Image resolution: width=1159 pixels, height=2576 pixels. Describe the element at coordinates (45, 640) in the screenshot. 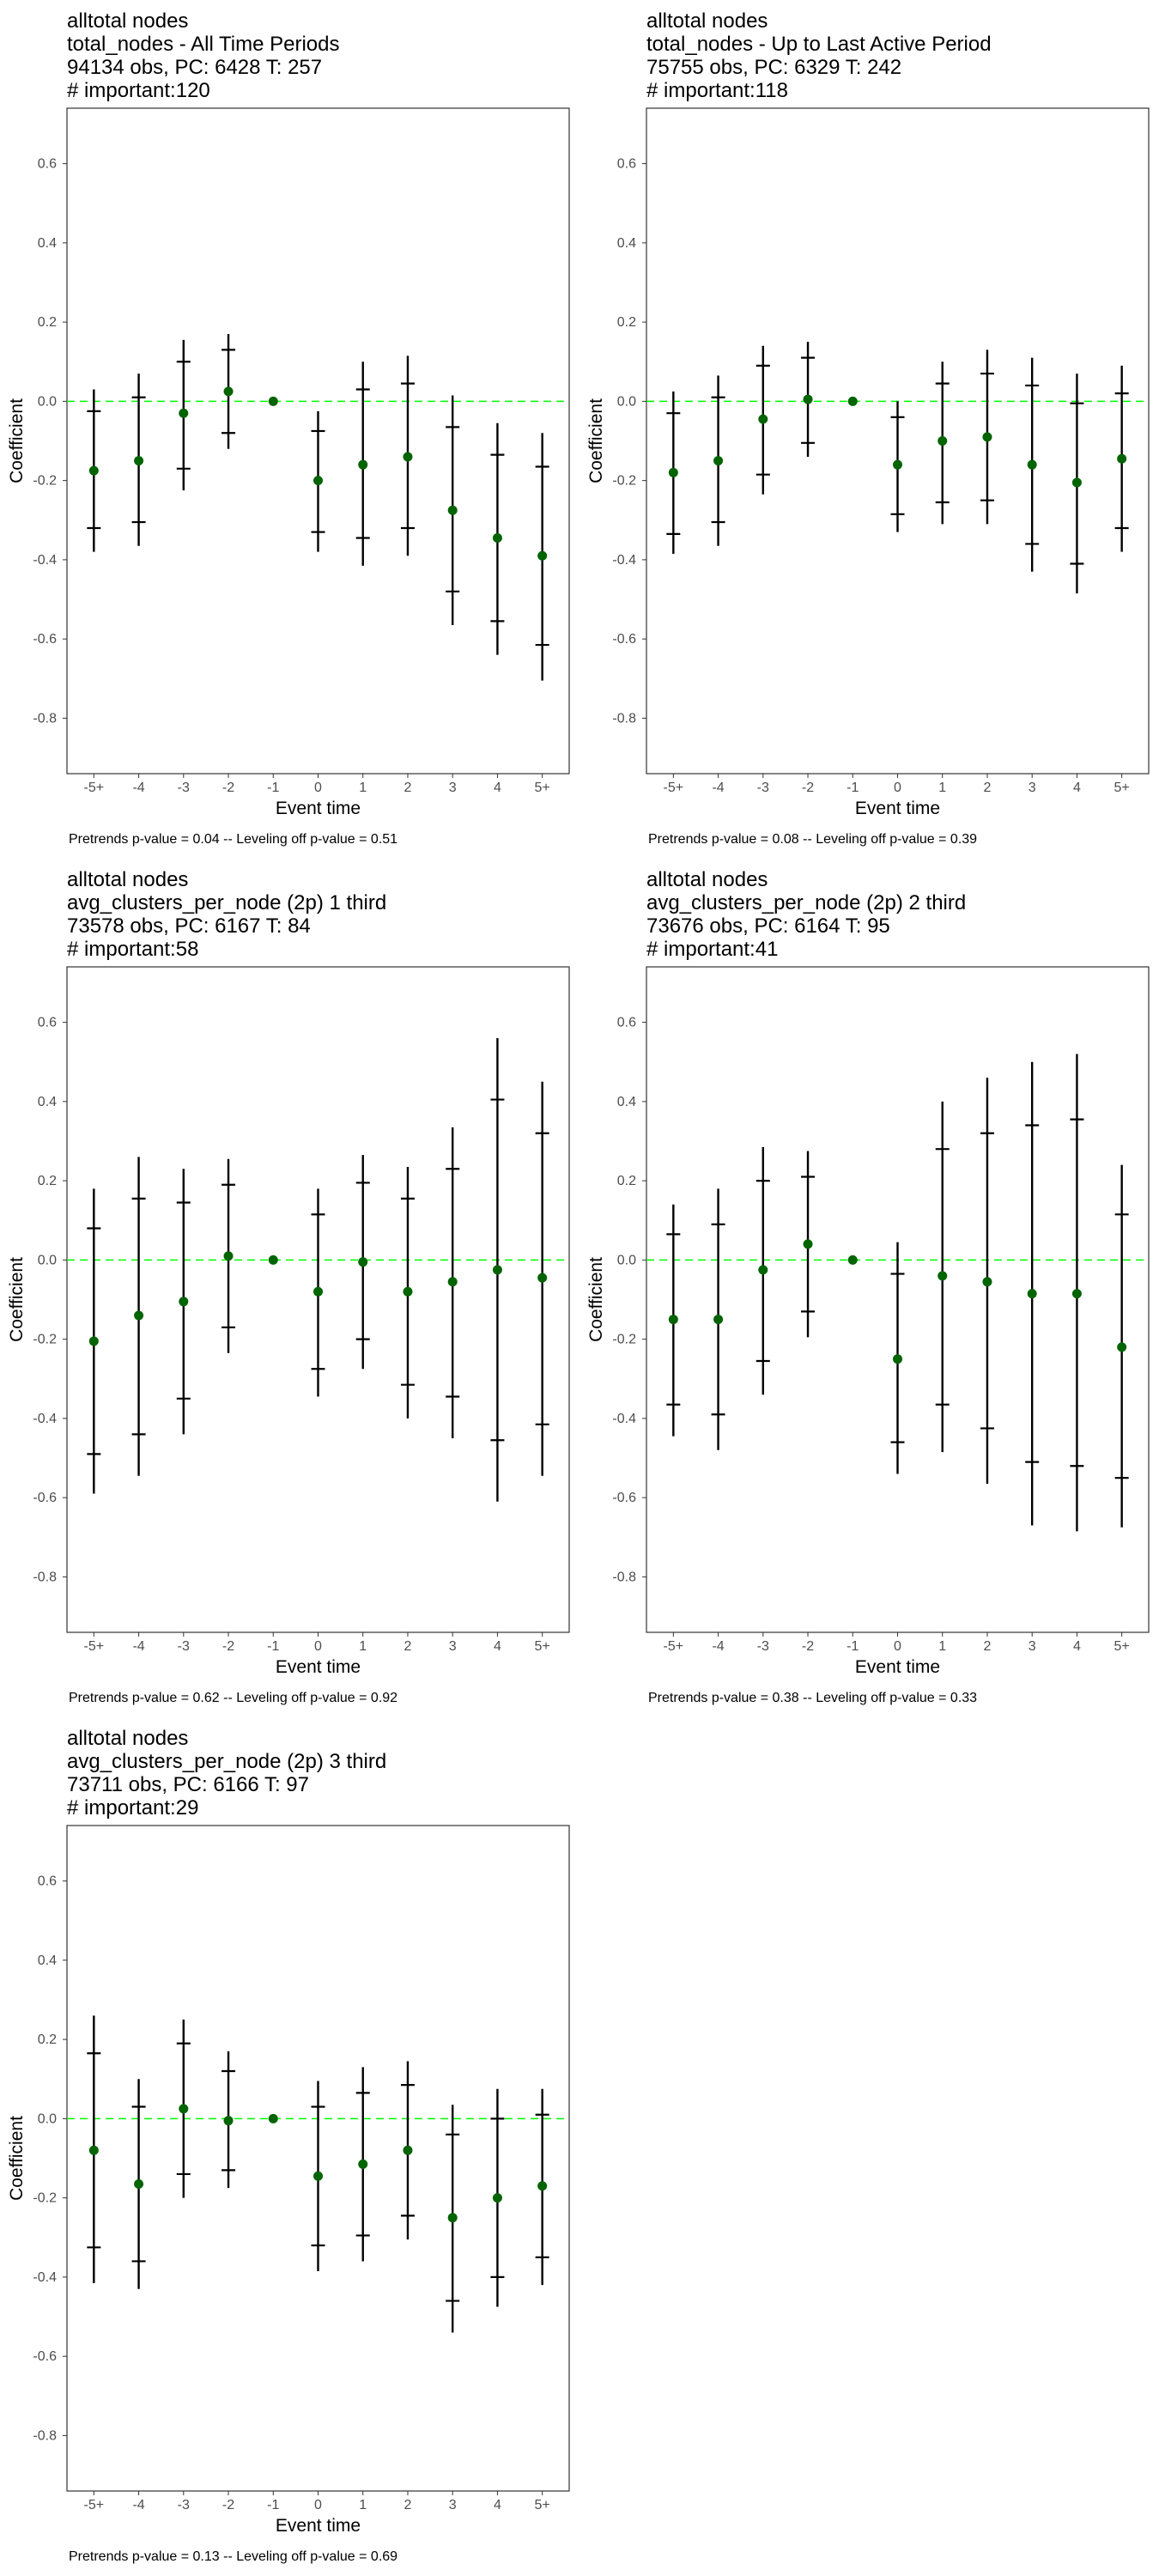

I see `y-tick-label: -0.6` at that location.